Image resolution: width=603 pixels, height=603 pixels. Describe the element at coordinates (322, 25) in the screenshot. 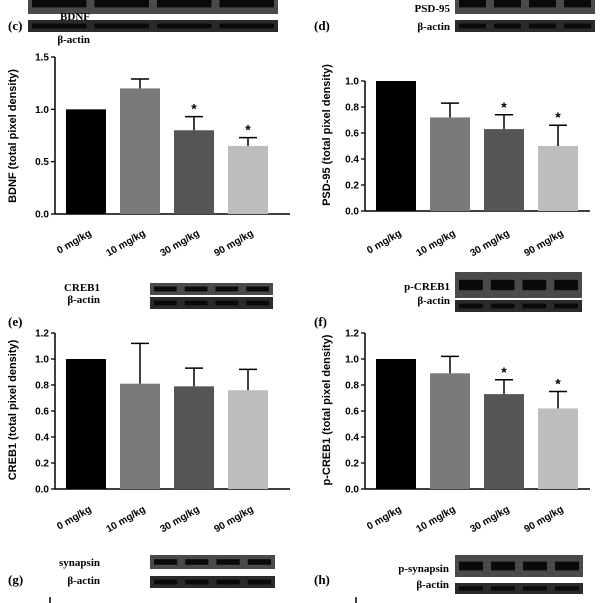

I see `panel-label: (d)` at that location.